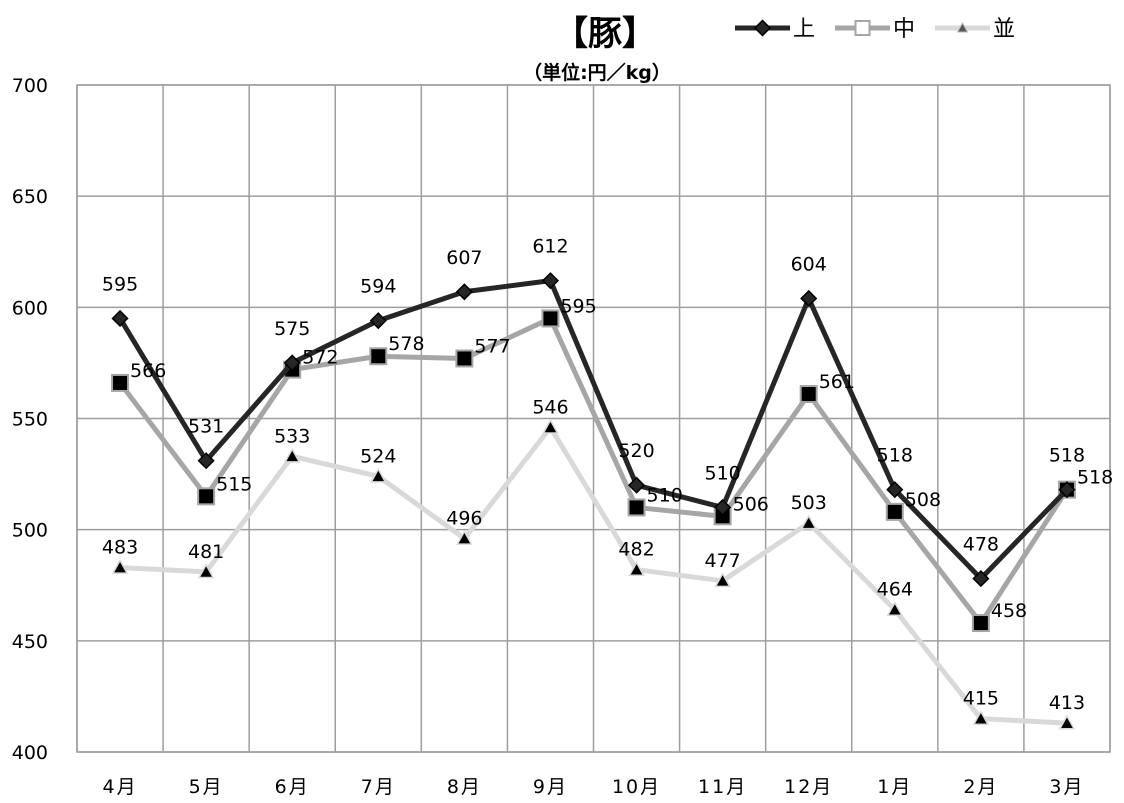 Image resolution: width=1124 pixels, height=803 pixels. What do you see at coordinates (605, 34) in the screenshot?
I see `chart-title: 【豚】` at bounding box center [605, 34].